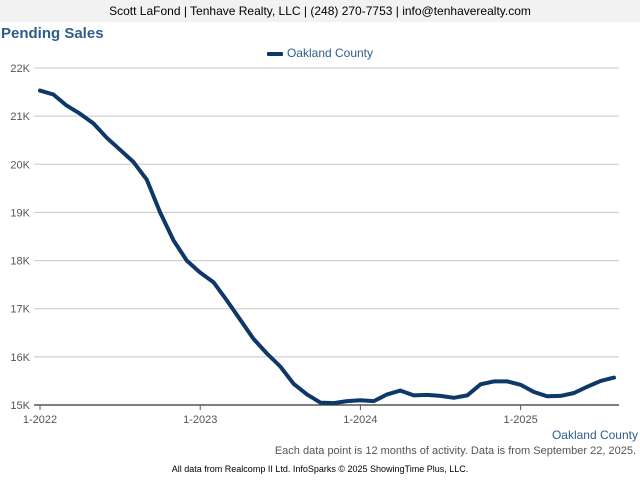 This screenshot has height=480, width=640. Describe the element at coordinates (274, 53) in the screenshot. I see `legend-swatch` at that location.